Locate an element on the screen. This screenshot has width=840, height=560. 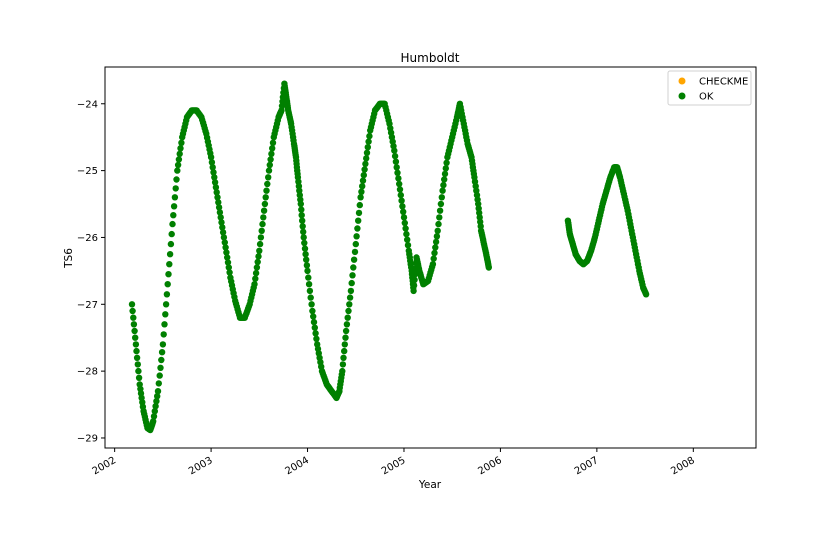
legend-label: OK is located at coordinates (706, 97).